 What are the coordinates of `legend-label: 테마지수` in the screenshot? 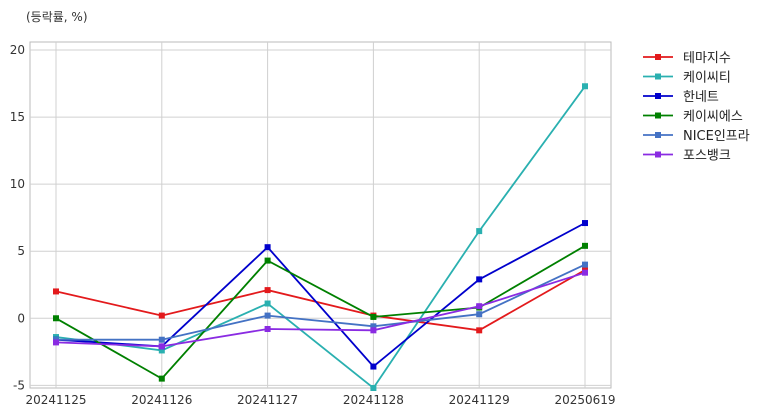 It's located at (707, 58).